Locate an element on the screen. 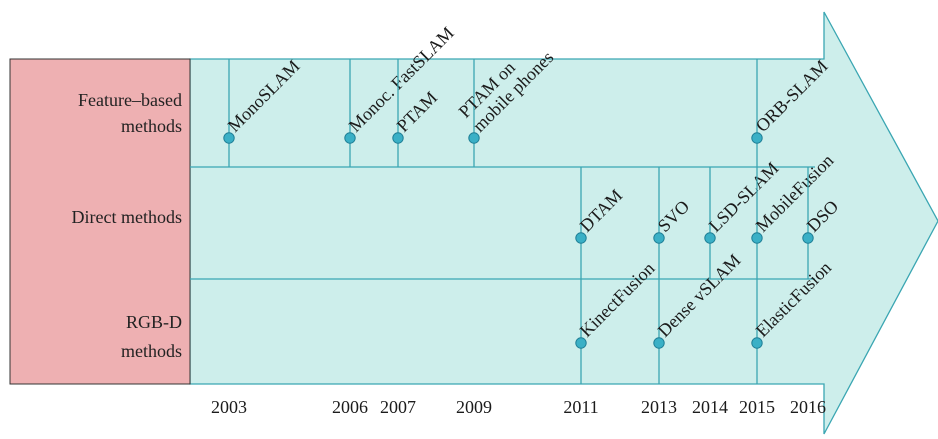 The width and height of the screenshot is (938, 439). year-label-2006: 2006 is located at coordinates (350, 407).